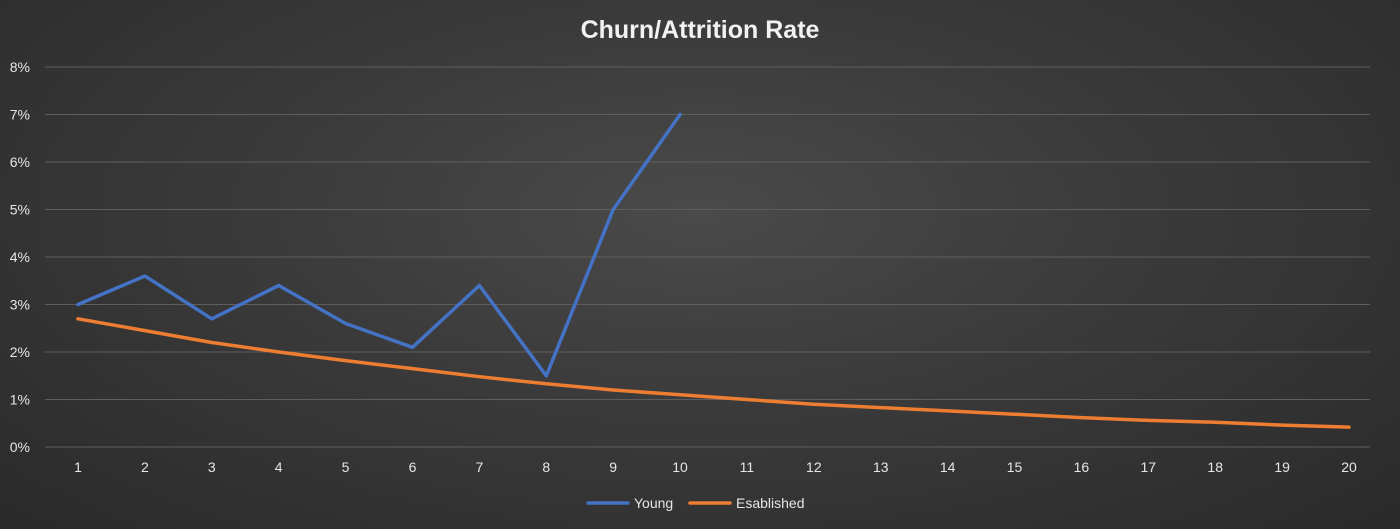  I want to click on y-tick-label: 3%, so click(20, 305).